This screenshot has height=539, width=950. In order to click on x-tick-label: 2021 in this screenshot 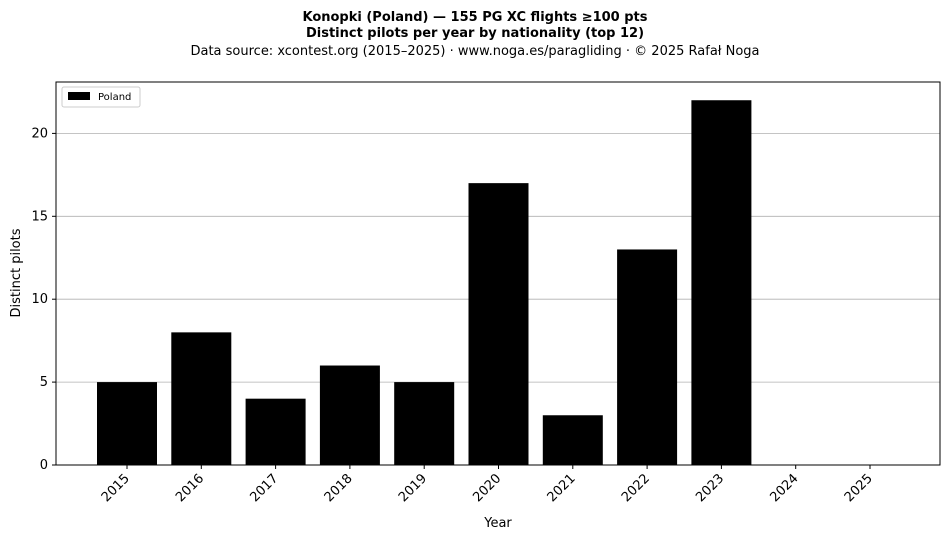, I will do `click(562, 488)`.